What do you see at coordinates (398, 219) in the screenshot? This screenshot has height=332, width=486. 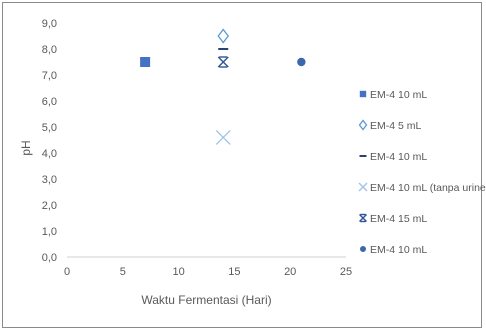 I see `legend-label: EM-4 15 mL` at bounding box center [398, 219].